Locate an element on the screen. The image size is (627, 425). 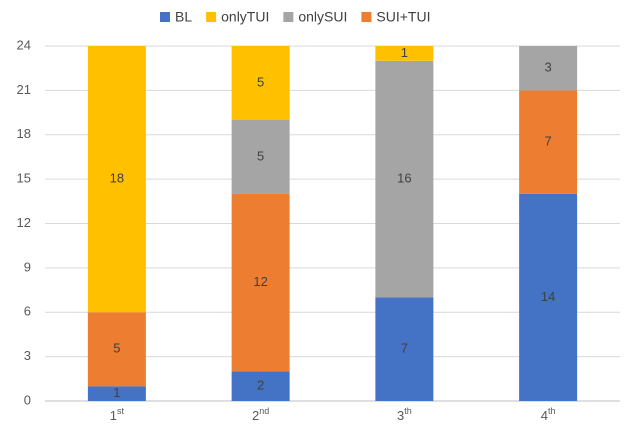
legend-text: SUI+TUI is located at coordinates (403, 17).